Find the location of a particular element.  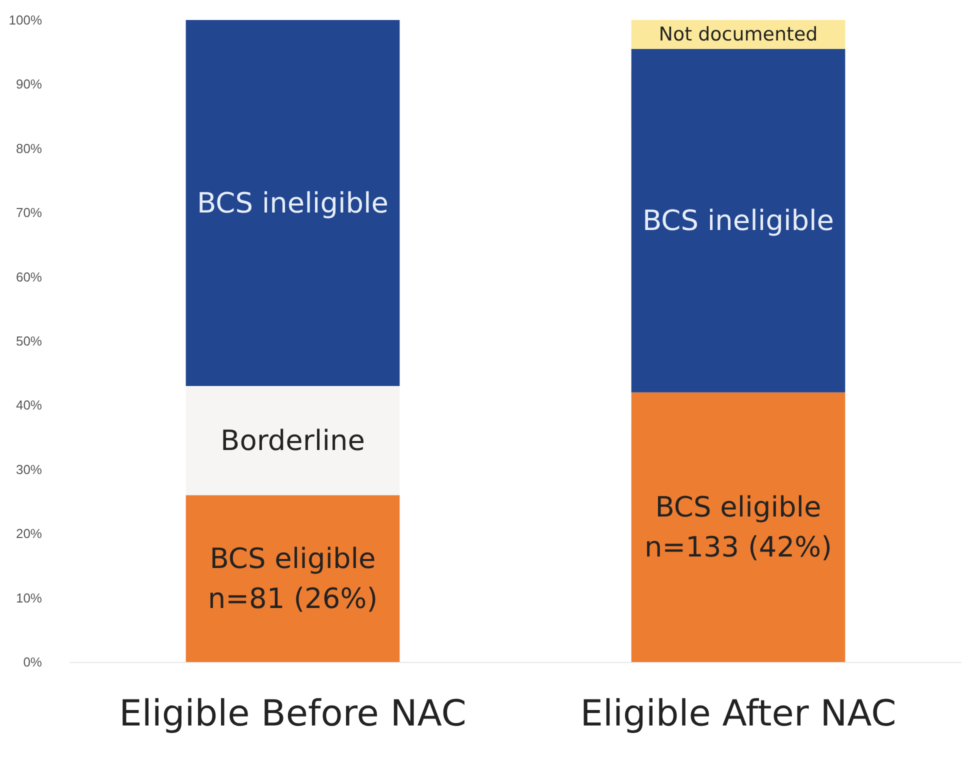

text: BCS eligible is located at coordinates (738, 507).